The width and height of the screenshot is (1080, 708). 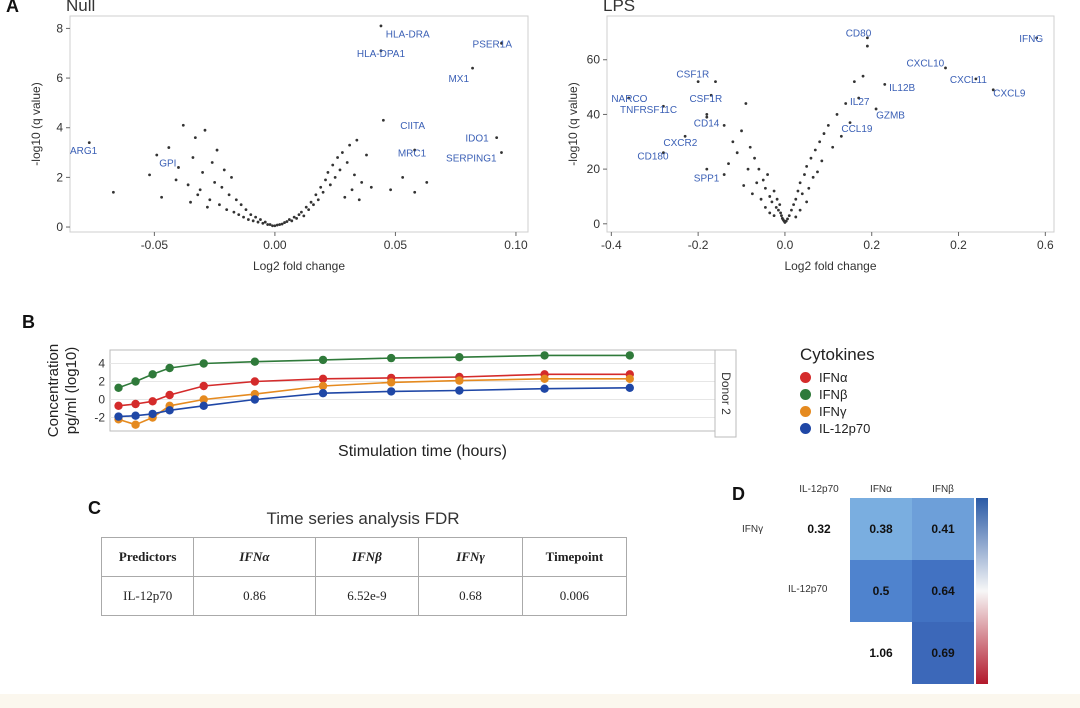 I want to click on facet-label: Donor 2, so click(x=726, y=393).